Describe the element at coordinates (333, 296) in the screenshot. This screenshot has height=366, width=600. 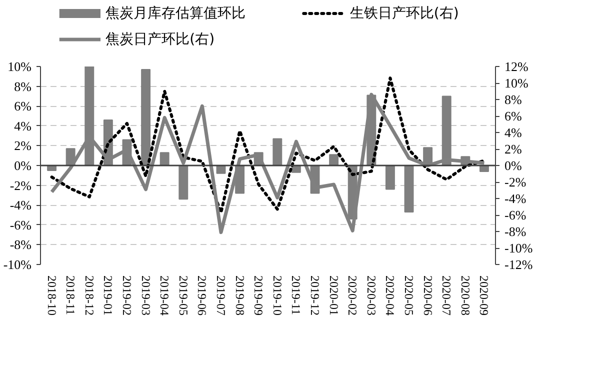
I see `x-tick-label: 2020-01` at that location.